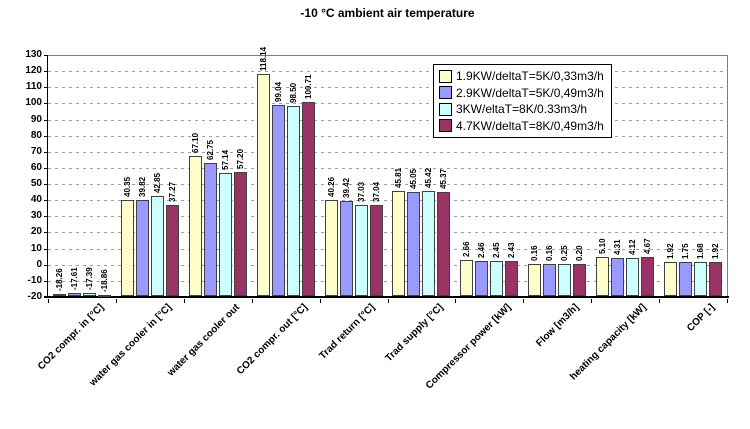  Describe the element at coordinates (511, 250) in the screenshot. I see `bar-value-label: 2.43` at that location.